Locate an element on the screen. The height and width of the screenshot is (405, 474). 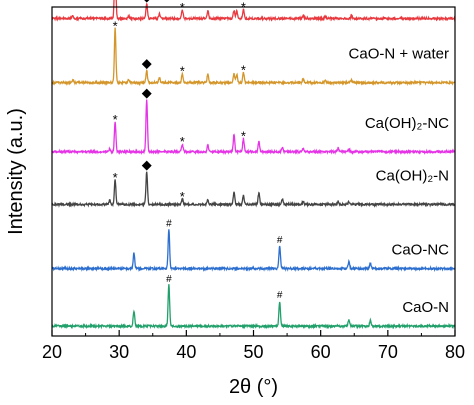
peak-marker-5-1: # is located at coordinates (280, 295).